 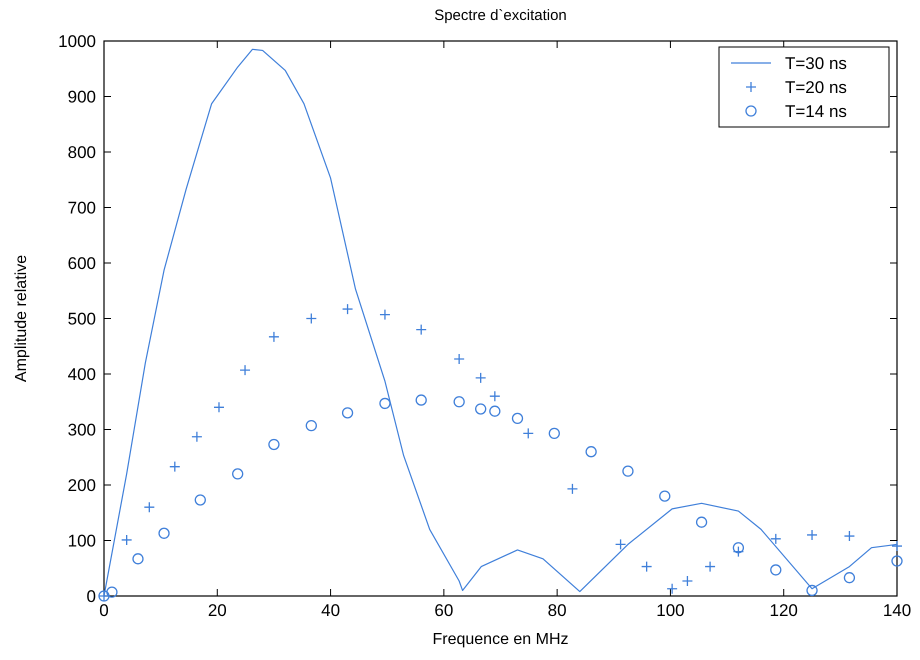 I want to click on x-tick-label: 140, so click(x=897, y=610).